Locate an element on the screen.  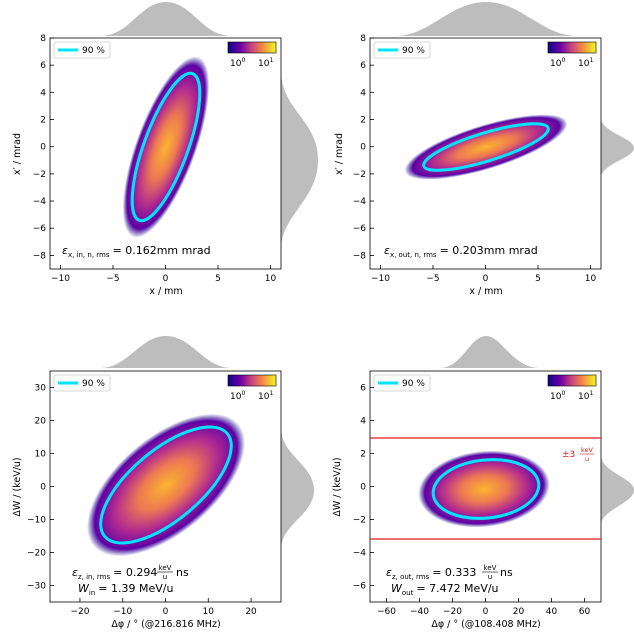
emittance-annotation: εz, out, rms = 0.333 is located at coordinates (431, 573).